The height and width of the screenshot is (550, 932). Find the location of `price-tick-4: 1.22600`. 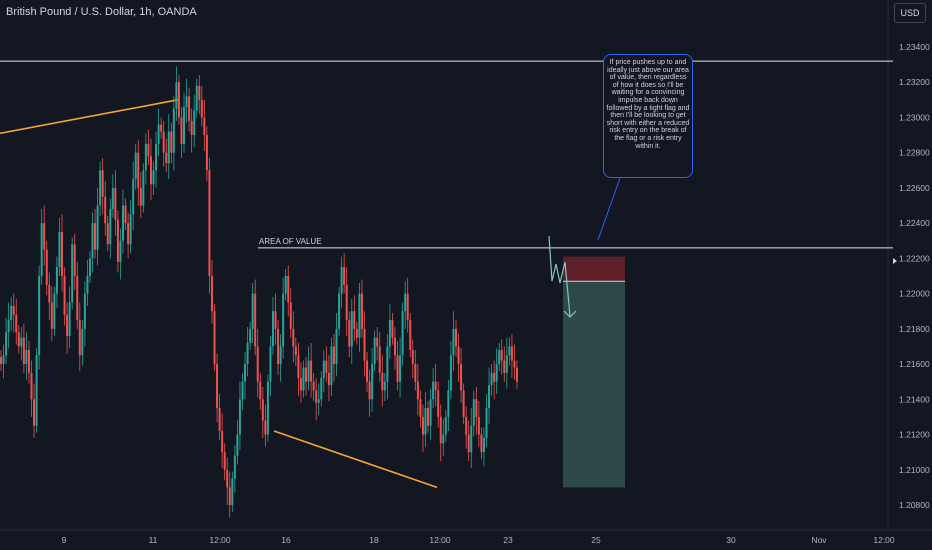

price-tick-4: 1.22600 is located at coordinates (914, 188).